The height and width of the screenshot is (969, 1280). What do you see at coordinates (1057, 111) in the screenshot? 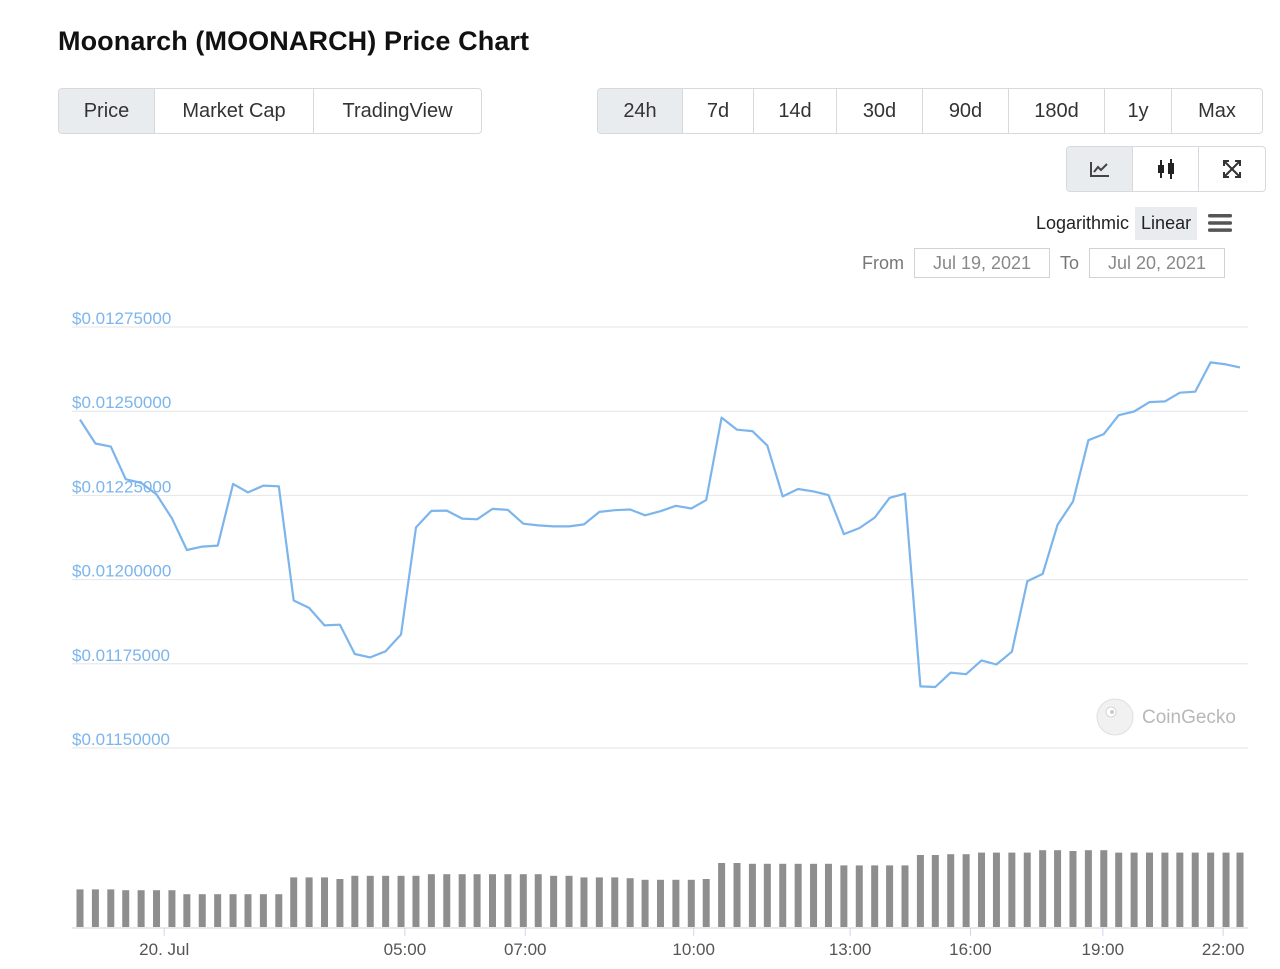
I see `range-180d-button: 180d` at bounding box center [1057, 111].